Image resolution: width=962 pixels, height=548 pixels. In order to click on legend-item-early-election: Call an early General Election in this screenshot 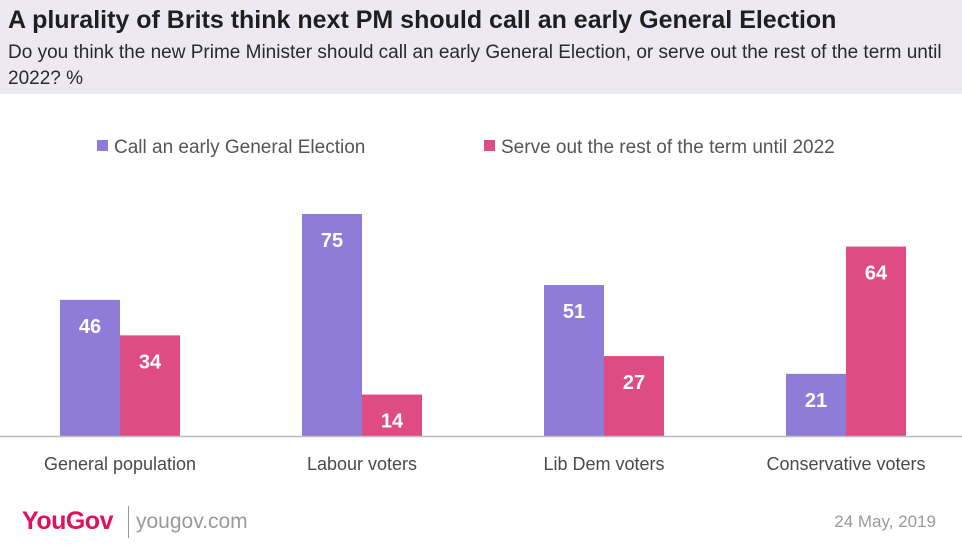, I will do `click(231, 148)`.